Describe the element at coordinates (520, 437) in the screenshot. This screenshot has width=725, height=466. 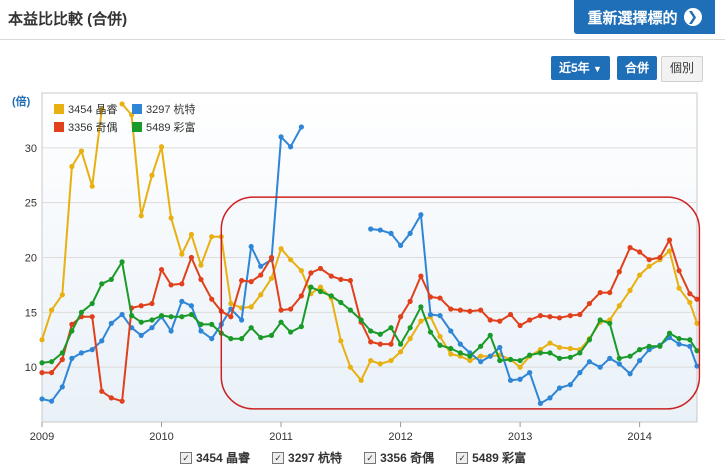
I see `x-tick-label: 2013` at that location.